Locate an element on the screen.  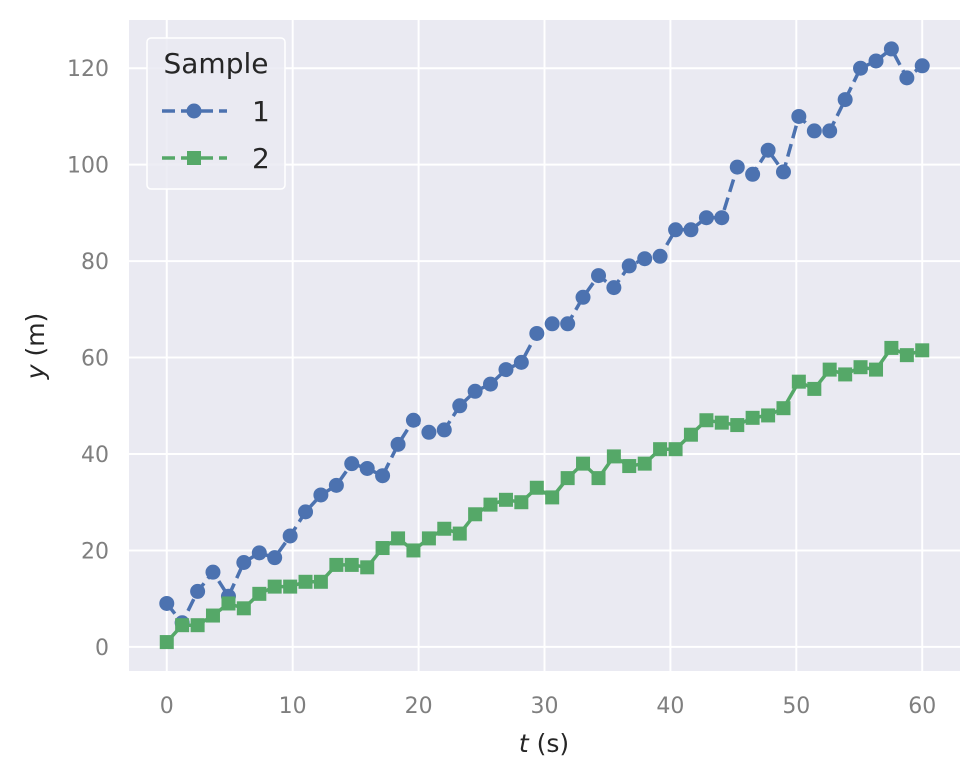
legend-box is located at coordinates (216, 113).